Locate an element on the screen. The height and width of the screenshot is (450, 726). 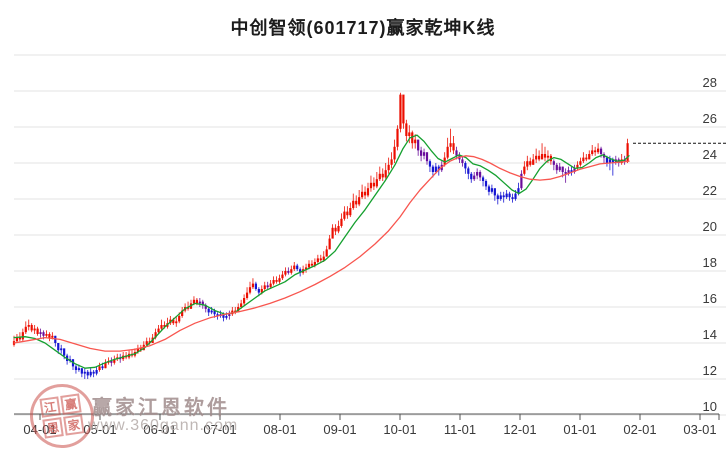
svg-text: 24 is located at coordinates (710, 154).